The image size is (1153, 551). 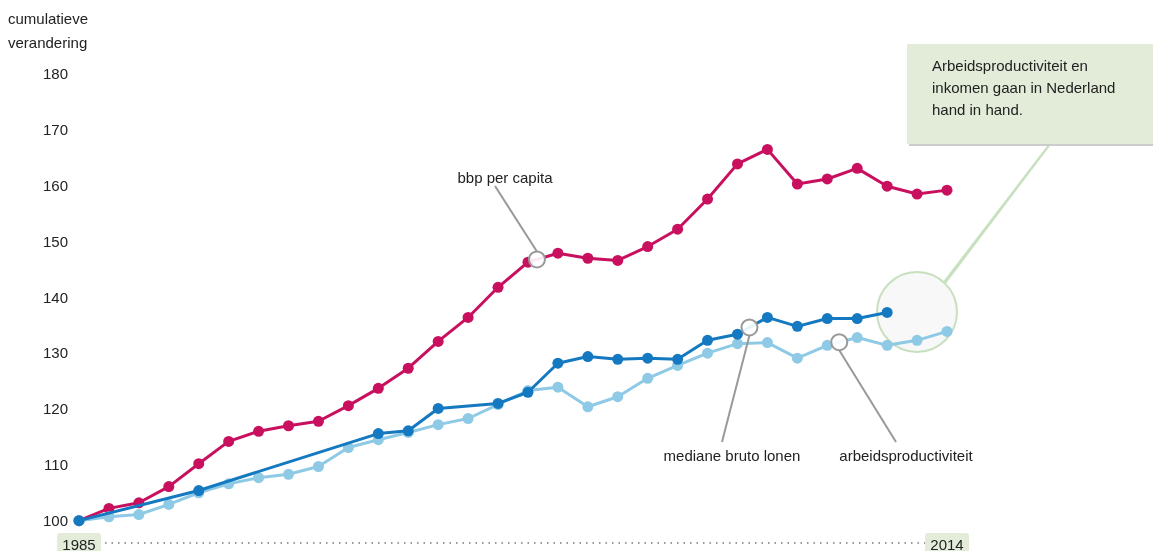 I want to click on y-tick-label: 110, so click(x=56, y=465).